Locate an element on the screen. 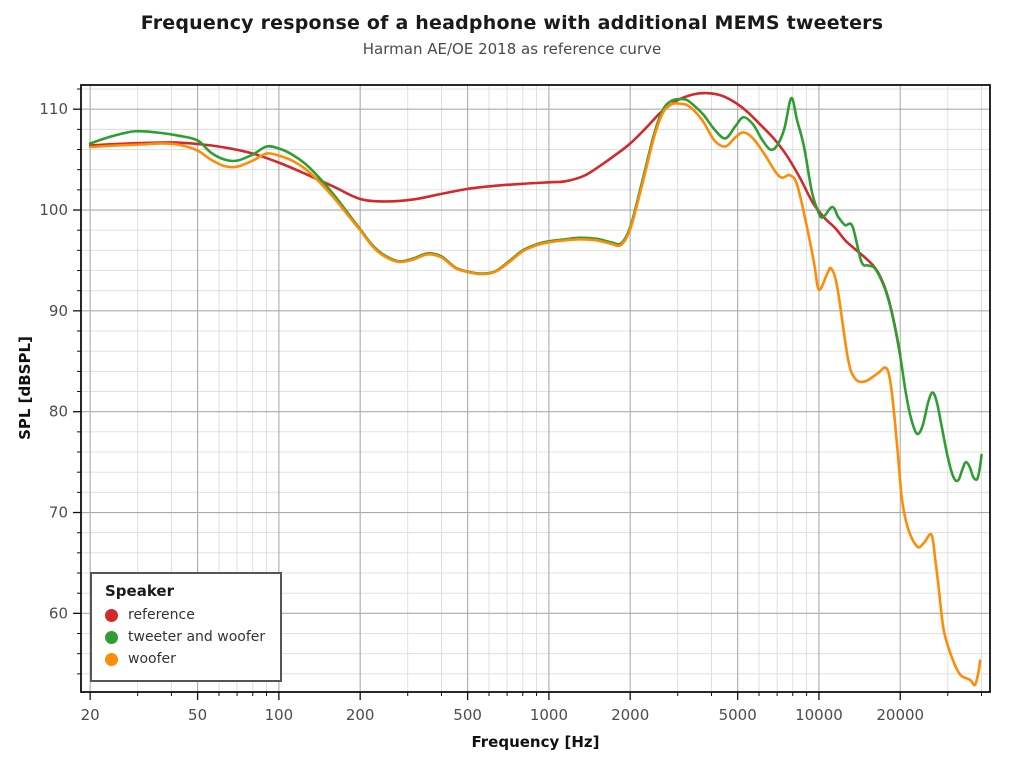  y-tick-label: 100 is located at coordinates (53, 210).